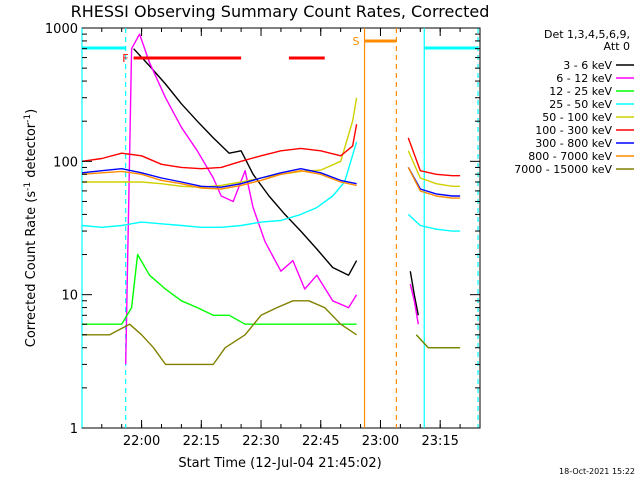 The width and height of the screenshot is (640, 480). Describe the element at coordinates (434, 183) in the screenshot. I see `series-line-800-7000-kev-after-gap` at that location.